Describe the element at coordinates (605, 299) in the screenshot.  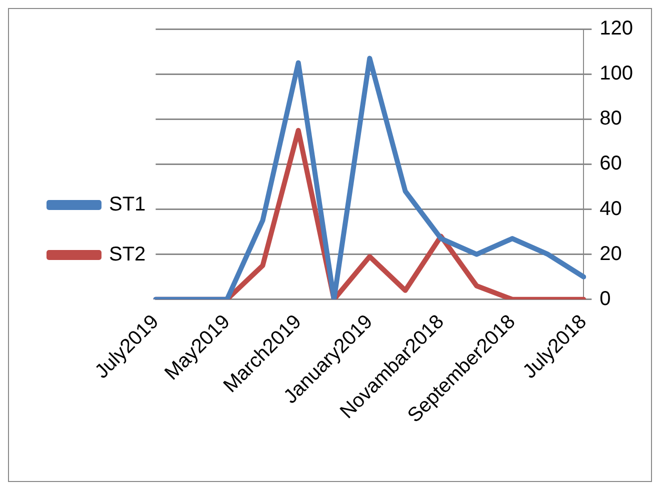
I see `y-tick-label: 0` at that location.